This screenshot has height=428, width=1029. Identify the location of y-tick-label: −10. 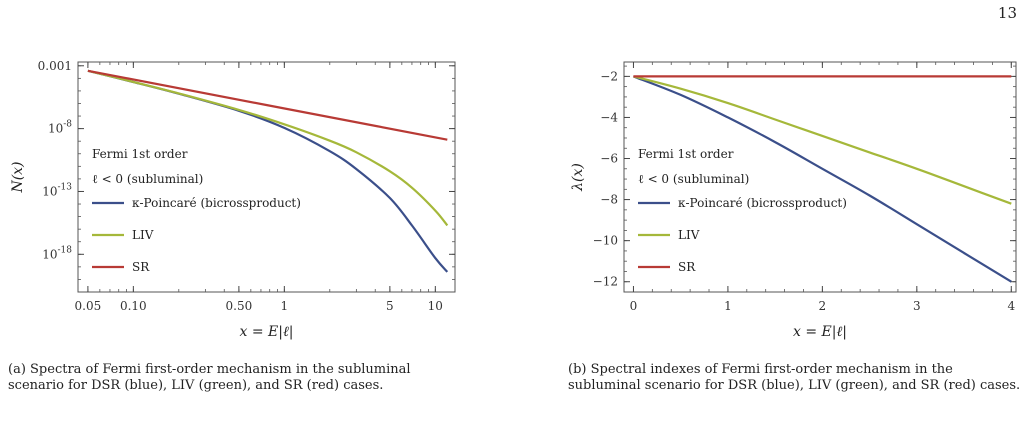
(605, 241).